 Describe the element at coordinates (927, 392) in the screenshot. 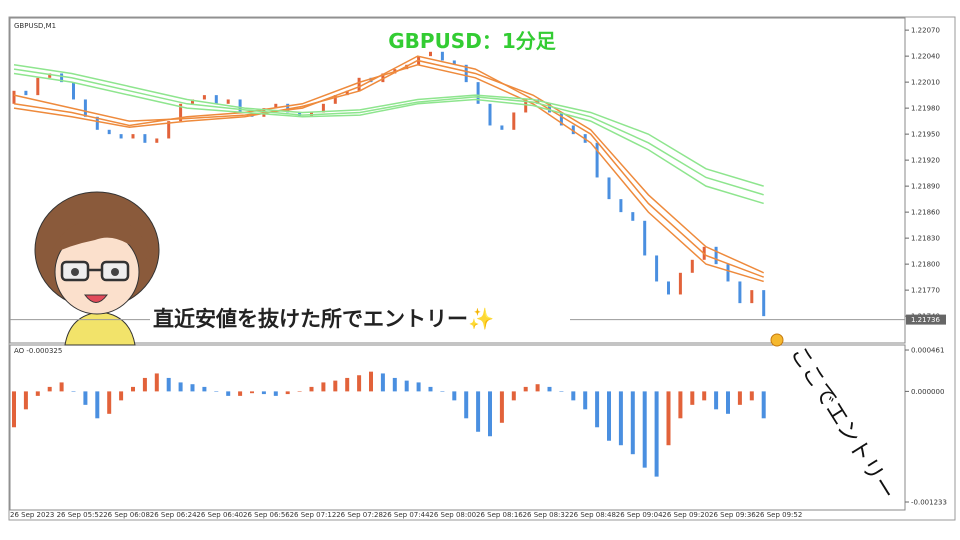

I see `ao-tick-label: 0.000000` at that location.